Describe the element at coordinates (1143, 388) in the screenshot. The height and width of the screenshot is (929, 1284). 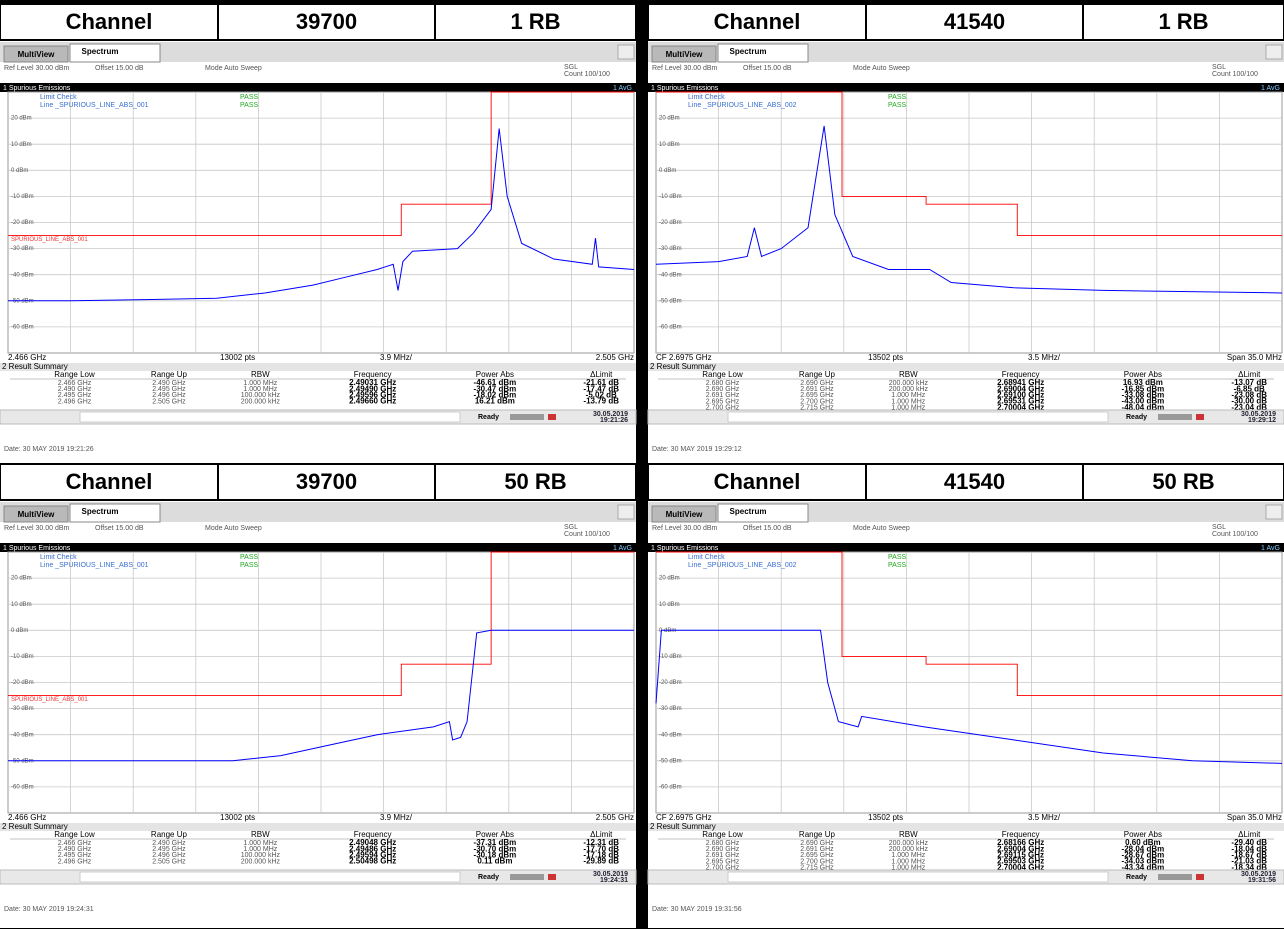
I see `cell: -16.85 dBm` at that location.